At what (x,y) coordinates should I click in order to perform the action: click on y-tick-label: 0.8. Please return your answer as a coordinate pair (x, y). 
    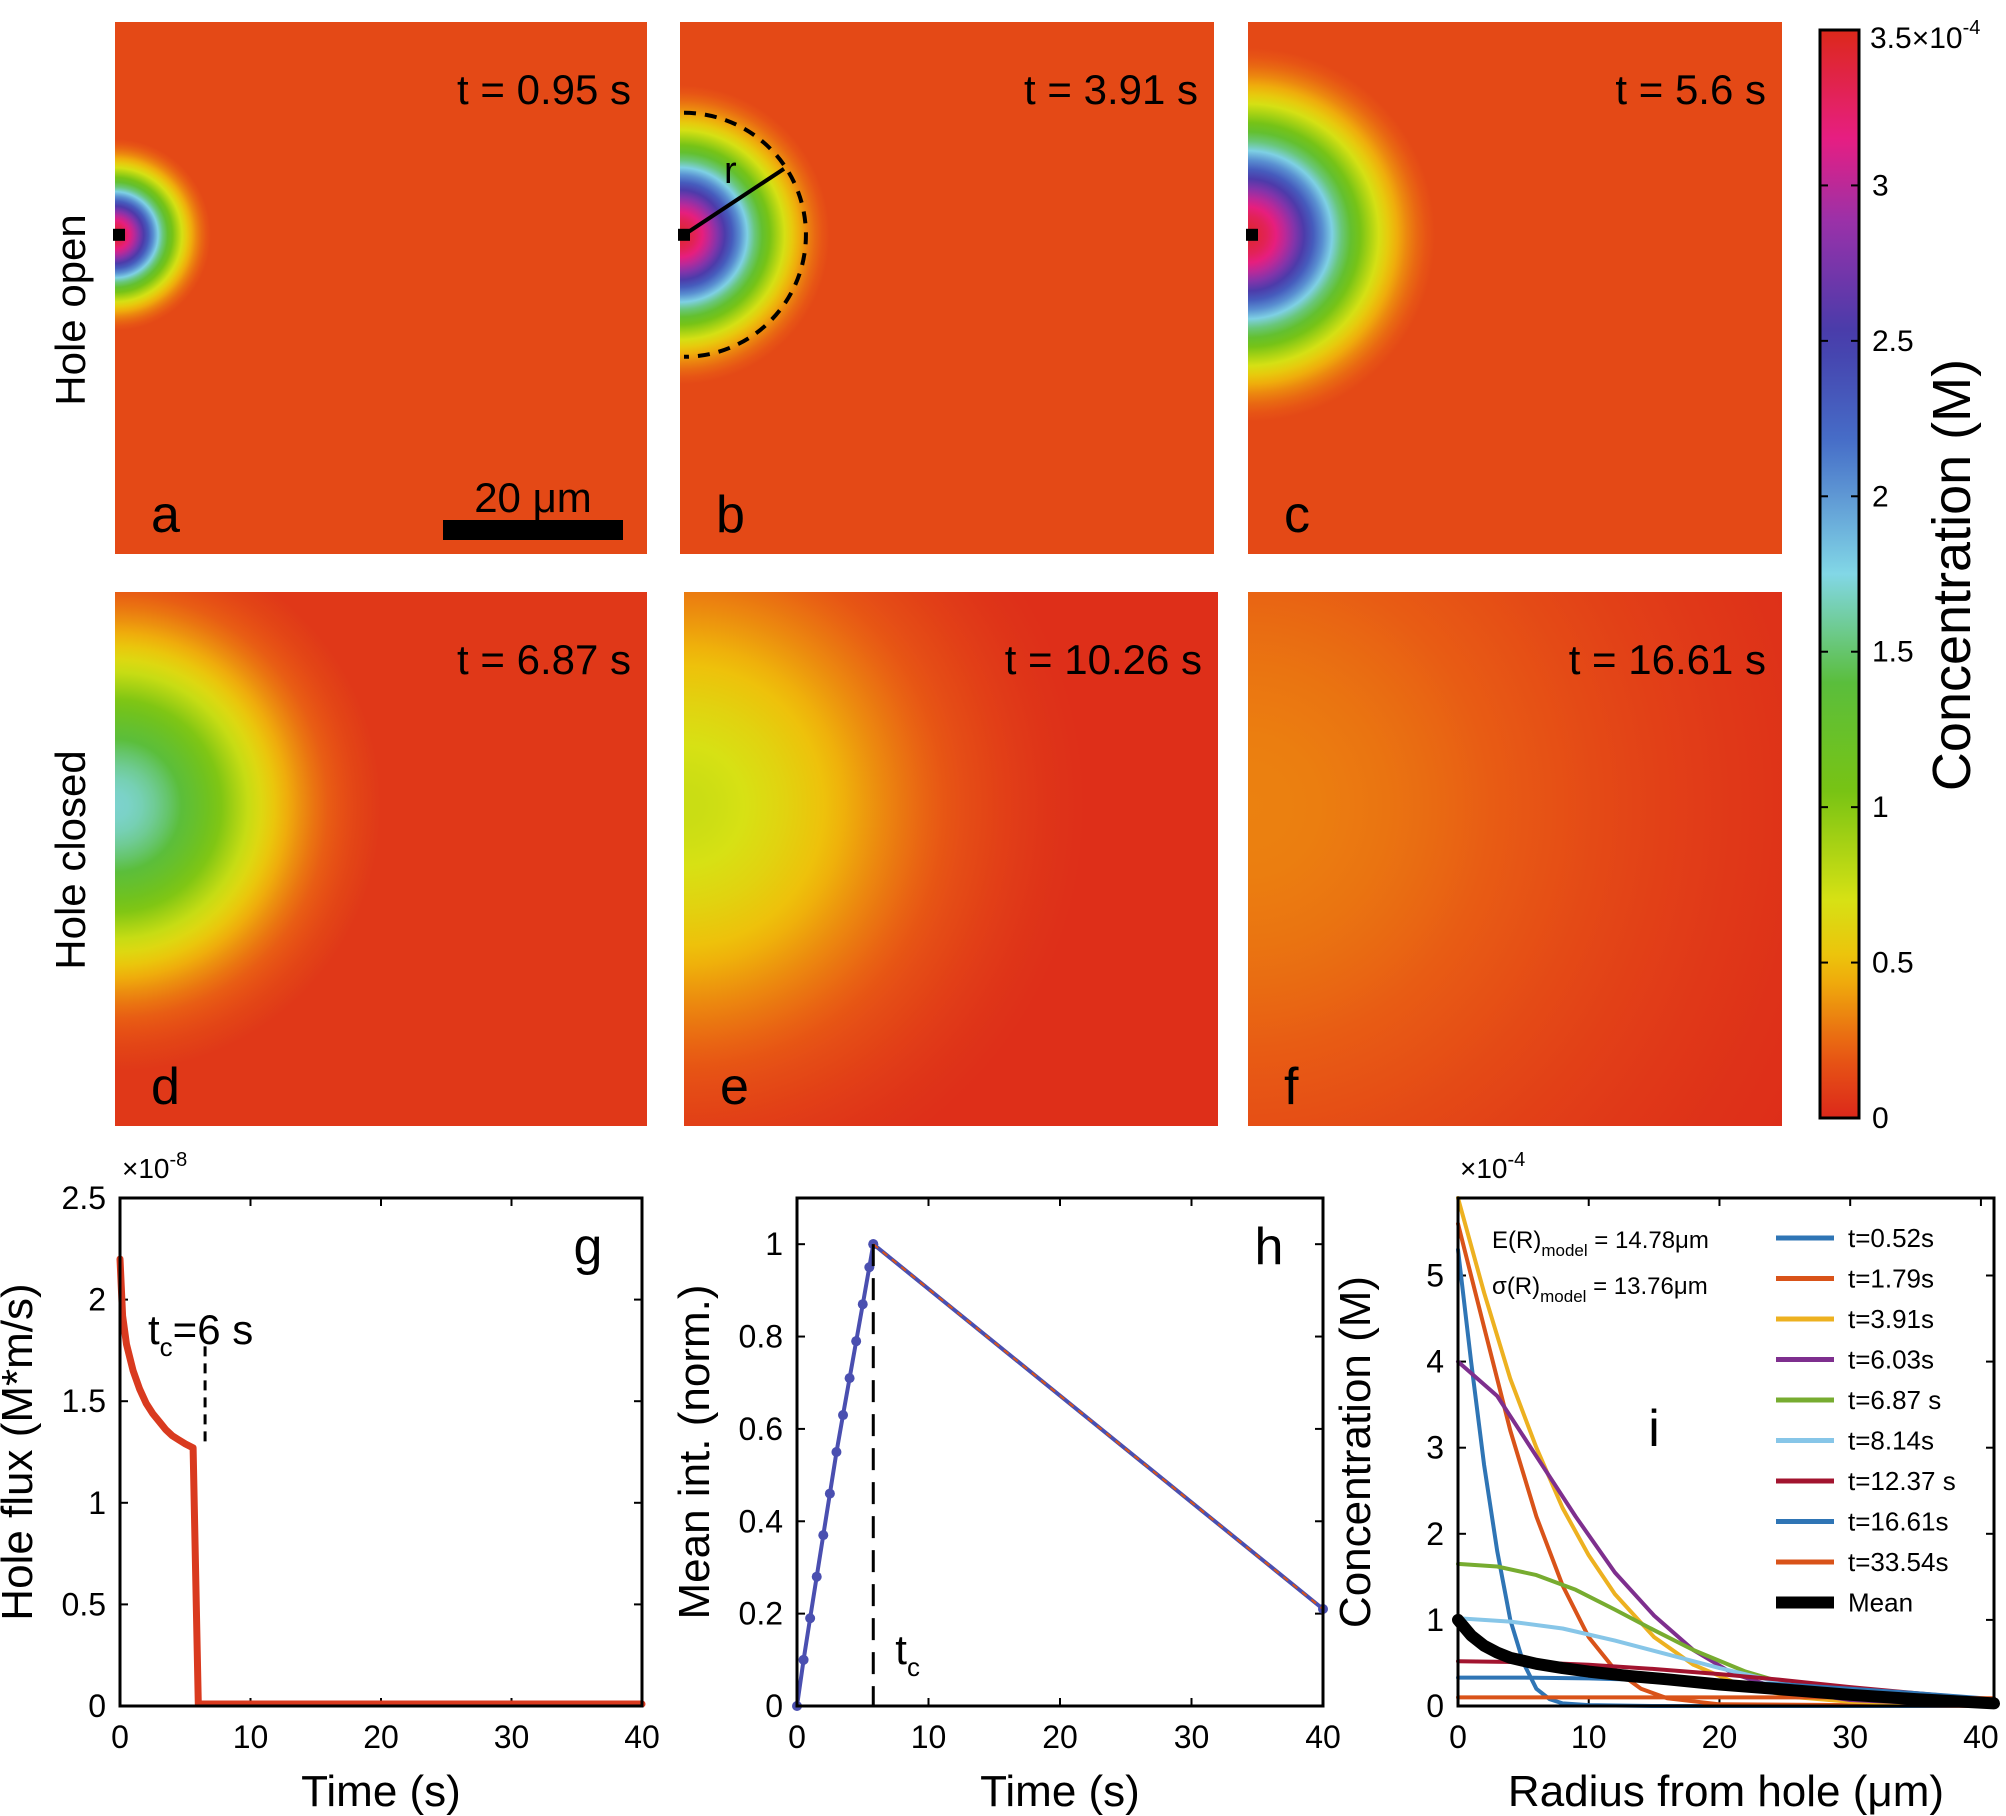
    Looking at the image, I should click on (761, 1337).